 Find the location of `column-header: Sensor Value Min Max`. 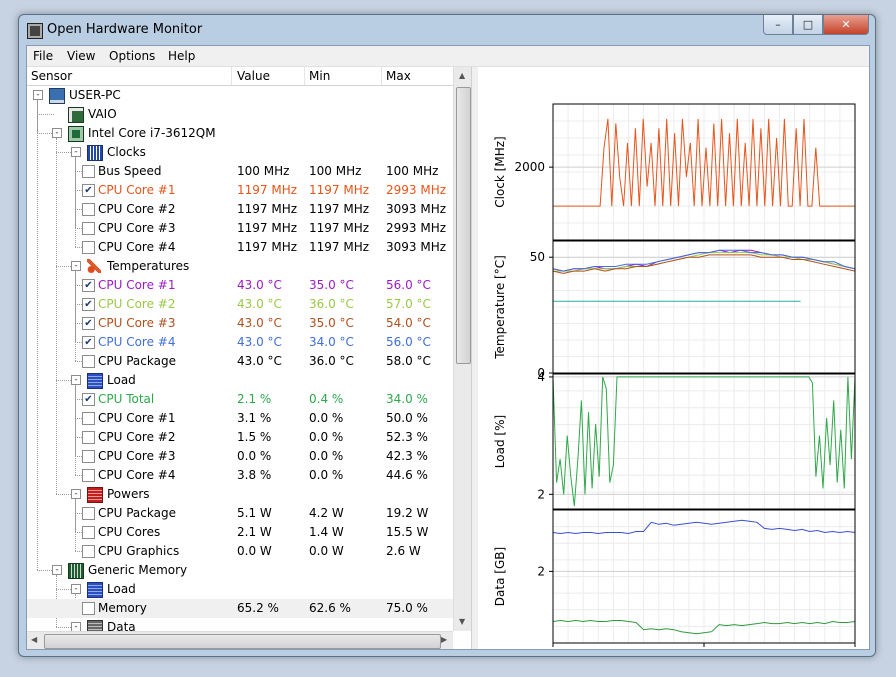

column-header: Sensor Value Min Max is located at coordinates (240, 76).